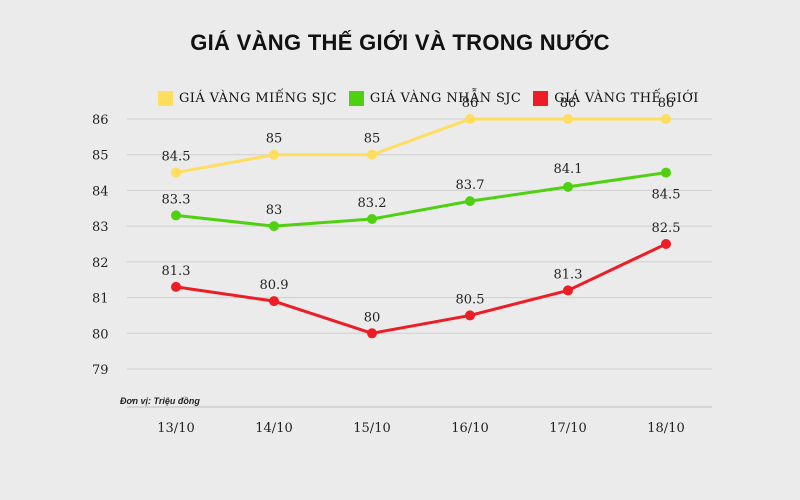 The width and height of the screenshot is (800, 500). What do you see at coordinates (372, 203) in the screenshot?
I see `data-label: 83.2` at bounding box center [372, 203].